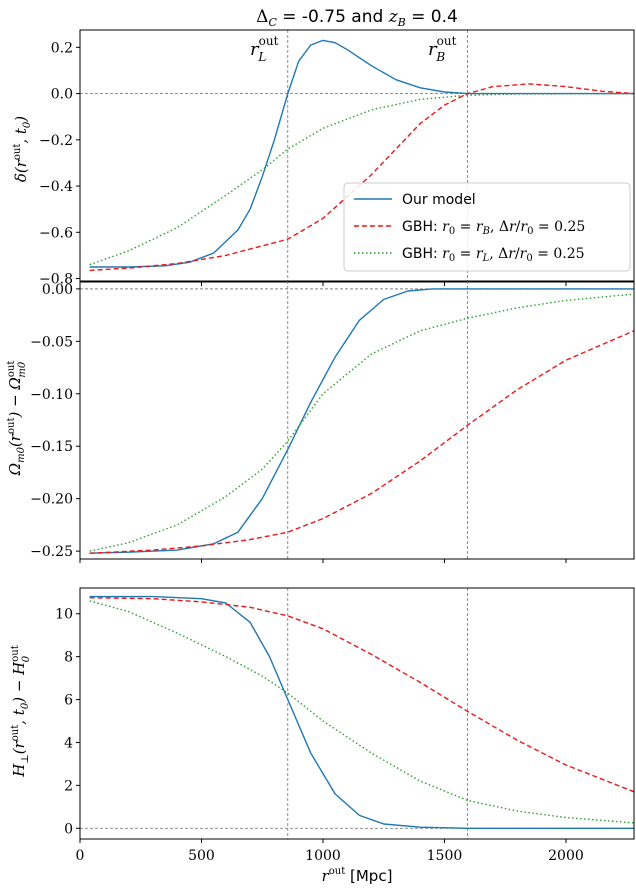  I want to click on annotation-r-b-out: rout B, so click(442, 49).